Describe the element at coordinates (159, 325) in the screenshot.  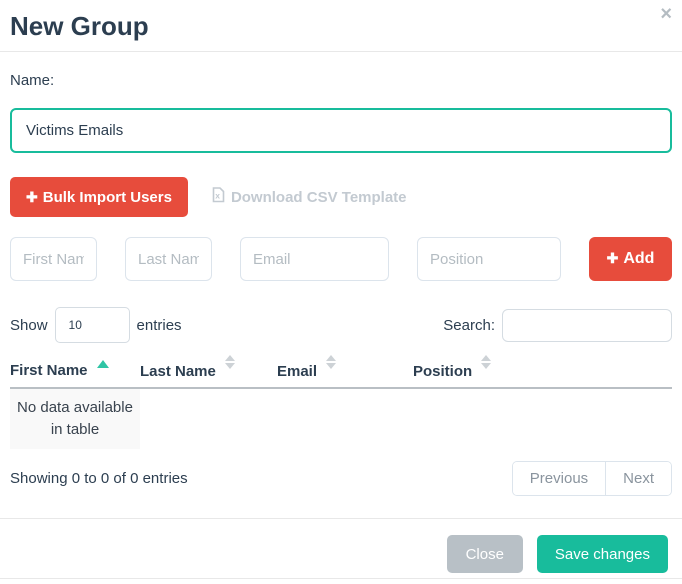
I see `entries-label: entries` at that location.